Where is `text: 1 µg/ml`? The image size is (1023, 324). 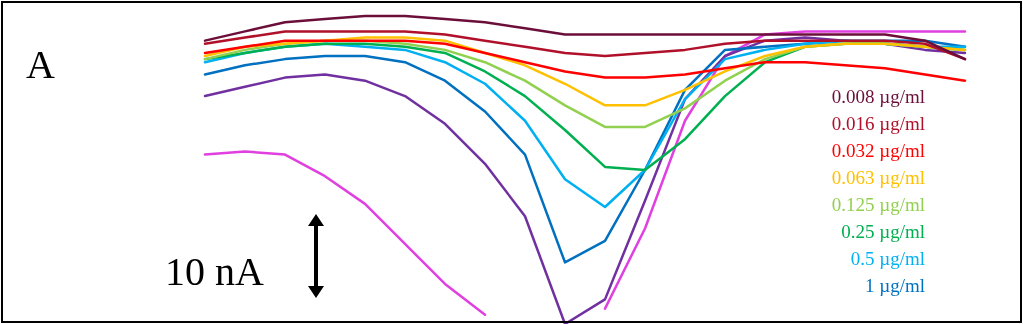 text: 1 µg/ml is located at coordinates (894, 285).